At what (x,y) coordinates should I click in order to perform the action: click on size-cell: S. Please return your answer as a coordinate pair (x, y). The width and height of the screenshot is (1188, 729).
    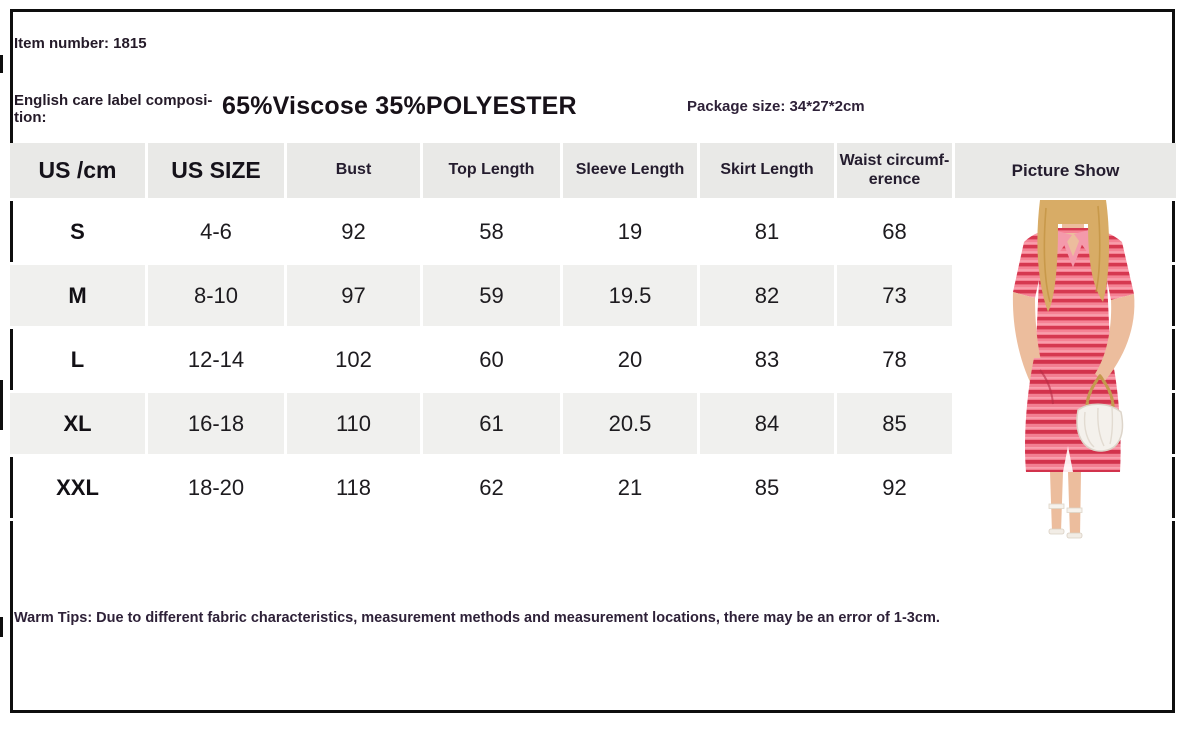
    Looking at the image, I should click on (79, 233).